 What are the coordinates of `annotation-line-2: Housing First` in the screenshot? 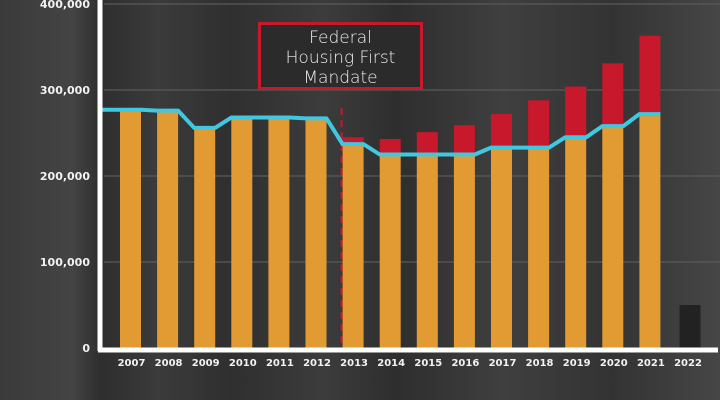 It's located at (340, 58).